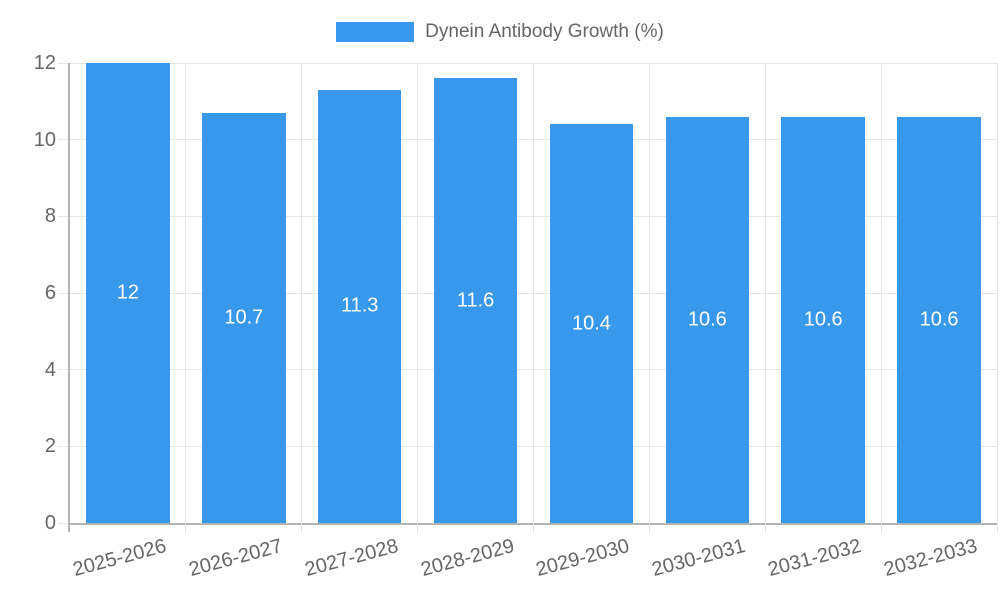 The width and height of the screenshot is (1000, 600). What do you see at coordinates (50, 446) in the screenshot?
I see `y-axis-tick-label: 2` at bounding box center [50, 446].